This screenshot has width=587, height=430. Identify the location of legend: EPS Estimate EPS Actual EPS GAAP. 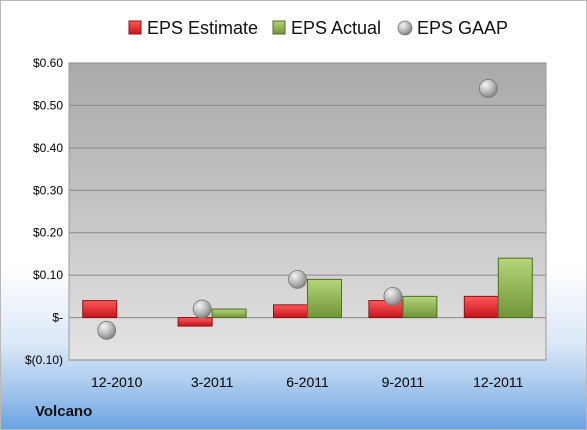
(318, 28).